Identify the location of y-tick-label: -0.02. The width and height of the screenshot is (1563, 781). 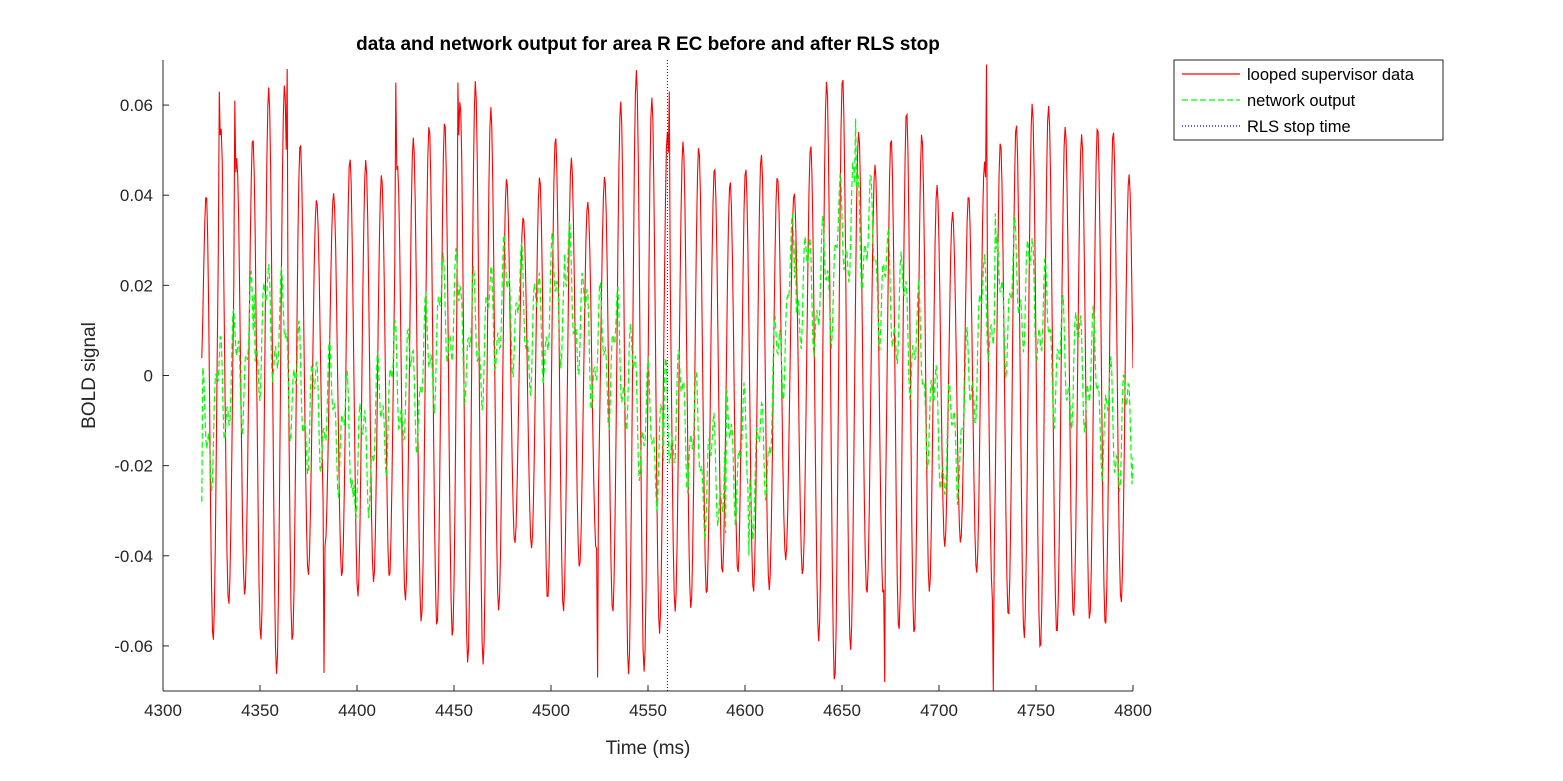
(133, 466).